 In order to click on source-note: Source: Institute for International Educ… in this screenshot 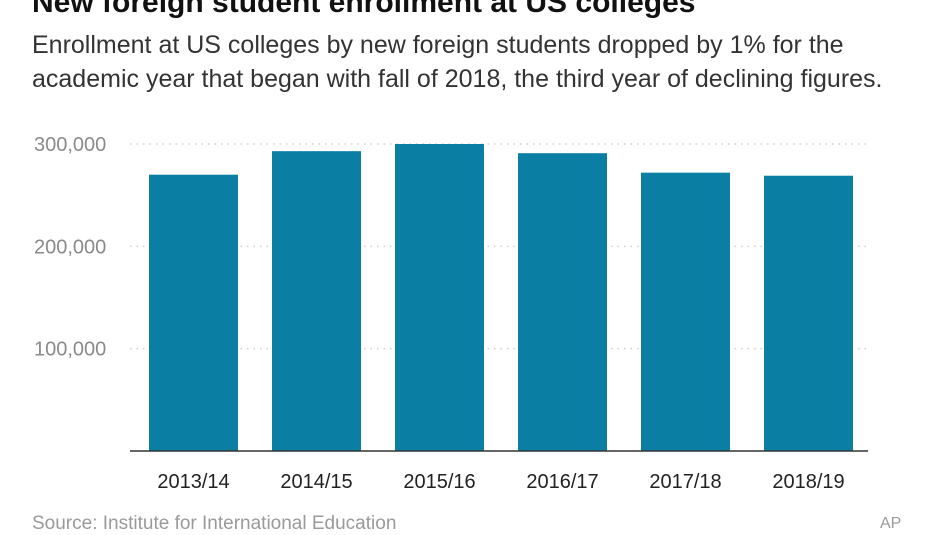, I will do `click(214, 523)`.